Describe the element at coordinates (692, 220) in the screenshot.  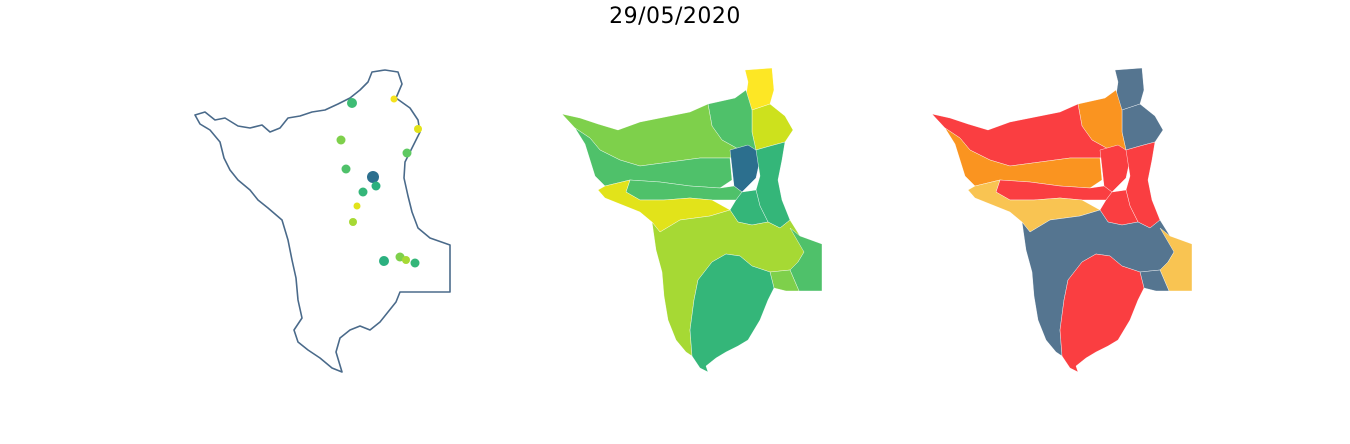
I see `viridis-map-panel` at that location.